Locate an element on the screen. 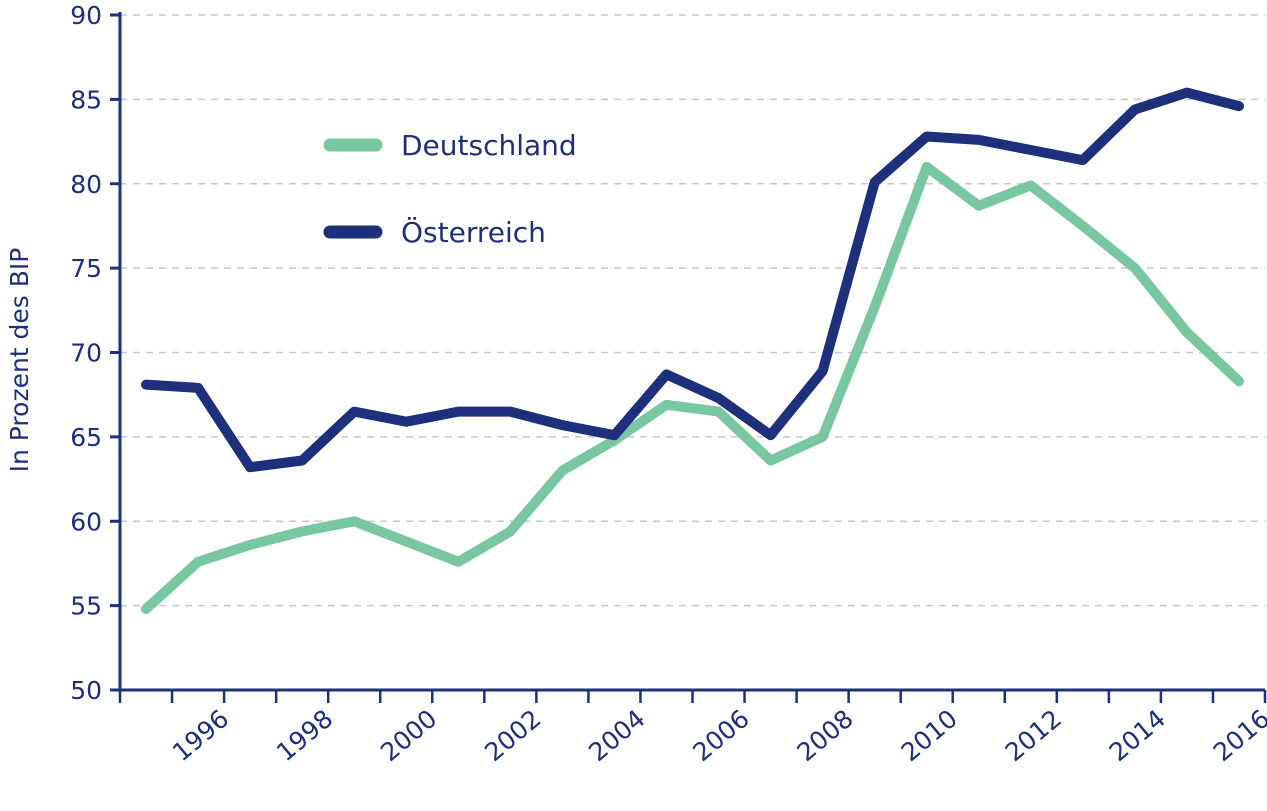 Image resolution: width=1267 pixels, height=811 pixels. y-tick-label: 85 is located at coordinates (86, 99).